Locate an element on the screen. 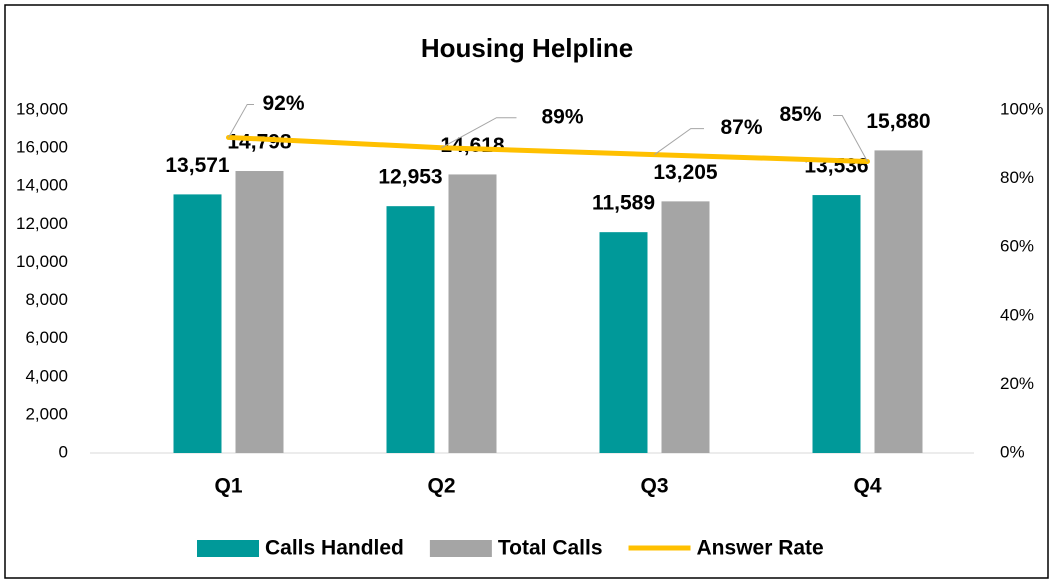  y2-tick-label: 0% is located at coordinates (1012, 451).